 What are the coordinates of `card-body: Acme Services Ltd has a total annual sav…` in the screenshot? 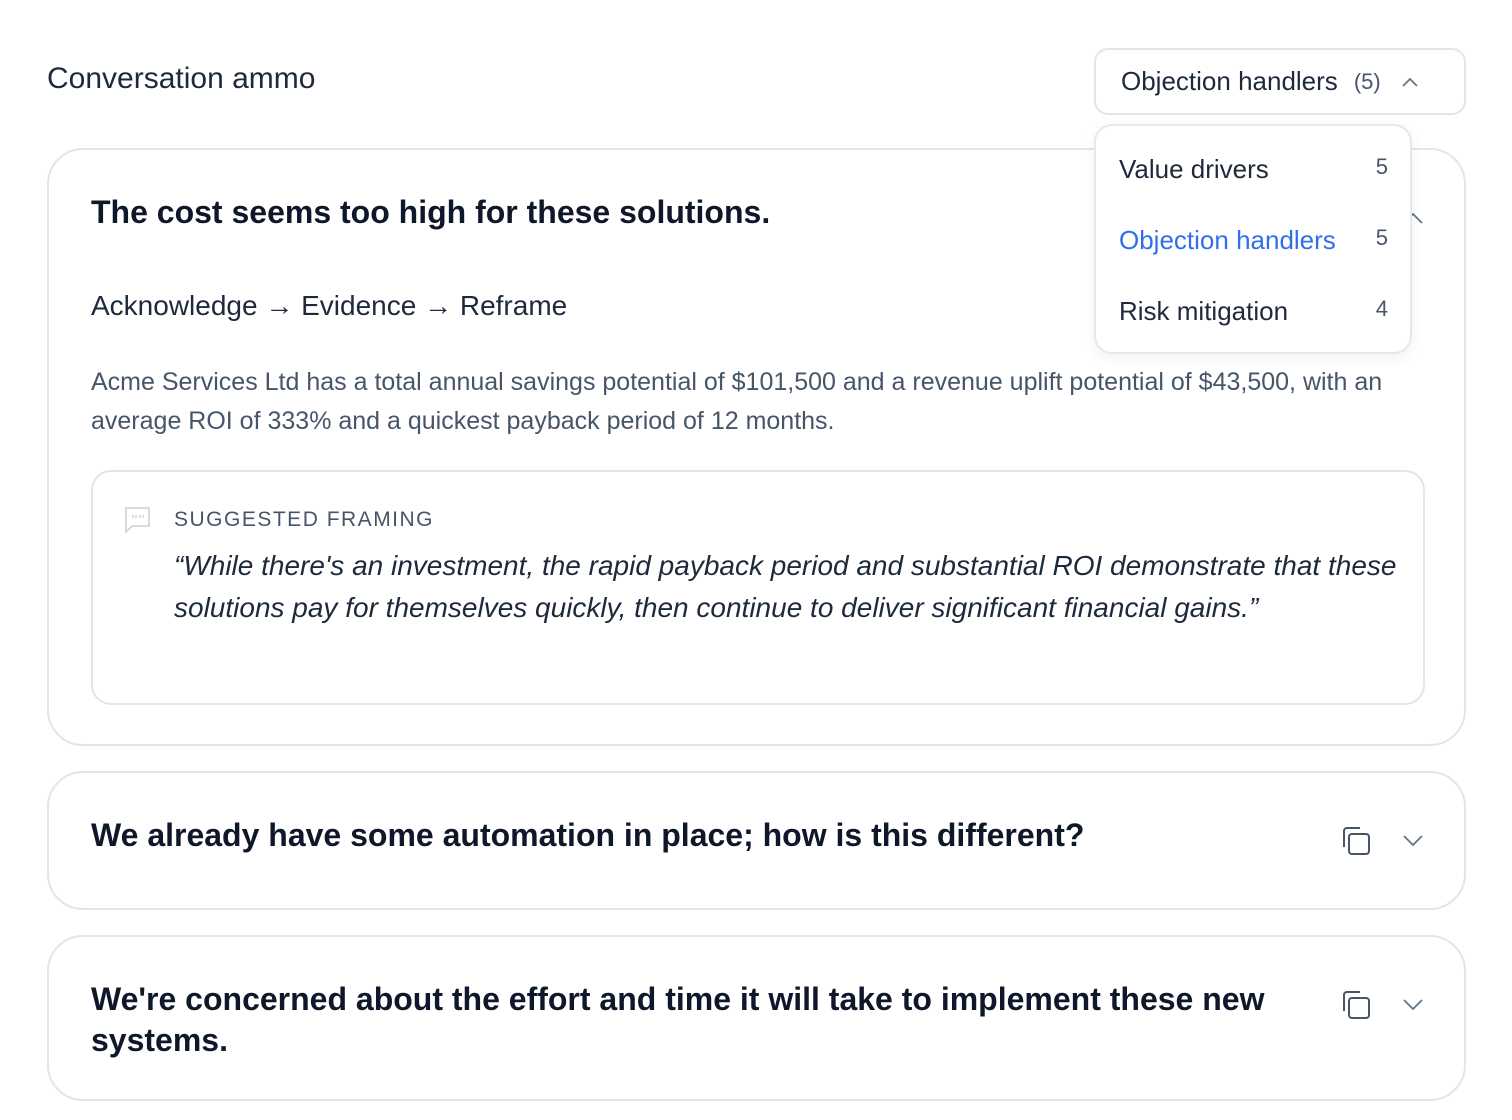 It's located at (737, 401).